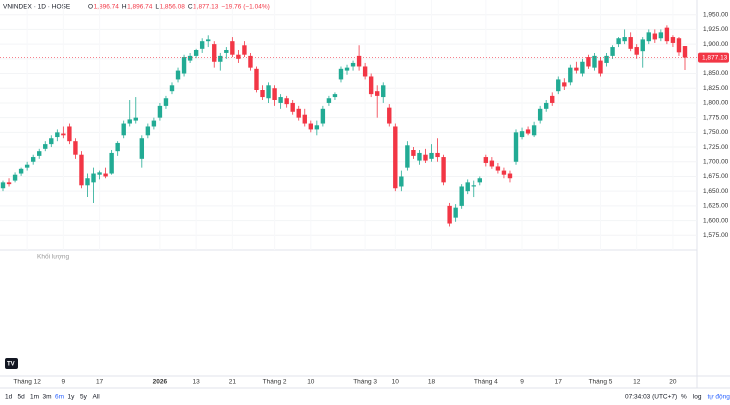 This screenshot has height=405, width=730. What do you see at coordinates (233, 382) in the screenshot?
I see `x-tick-label: 21` at bounding box center [233, 382].